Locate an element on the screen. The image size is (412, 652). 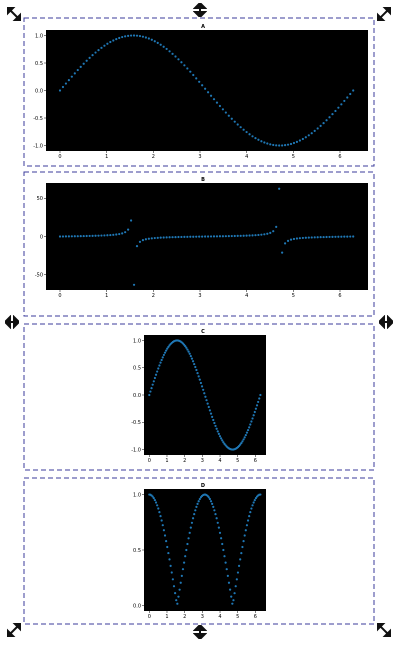
resize-handle-bottom-left is located at coordinates (14, 630).